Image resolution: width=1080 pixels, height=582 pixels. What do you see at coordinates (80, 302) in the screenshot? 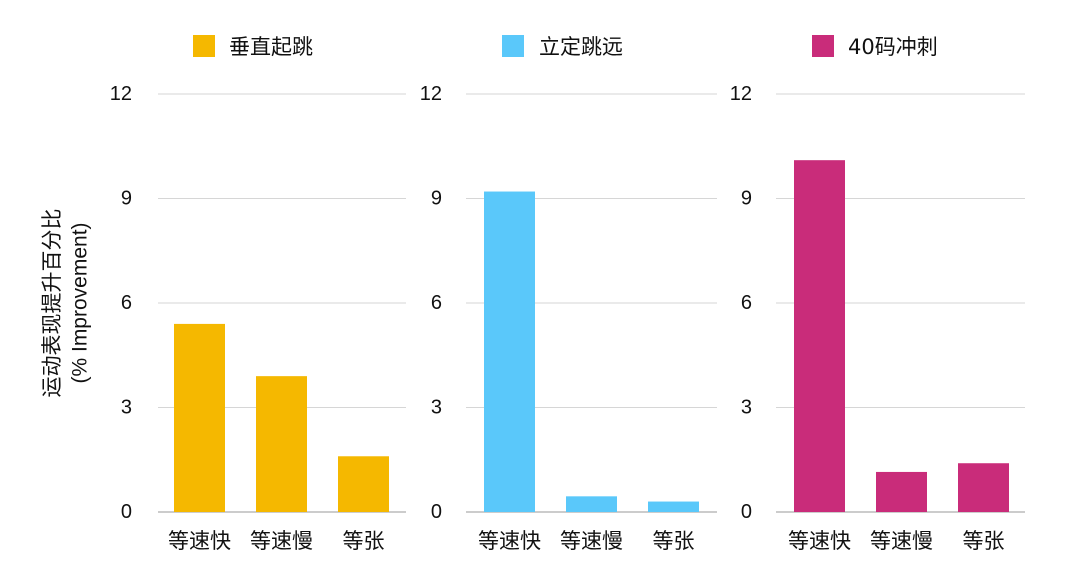
I see `y-axis-label-english: (% Improvement)` at bounding box center [80, 302].